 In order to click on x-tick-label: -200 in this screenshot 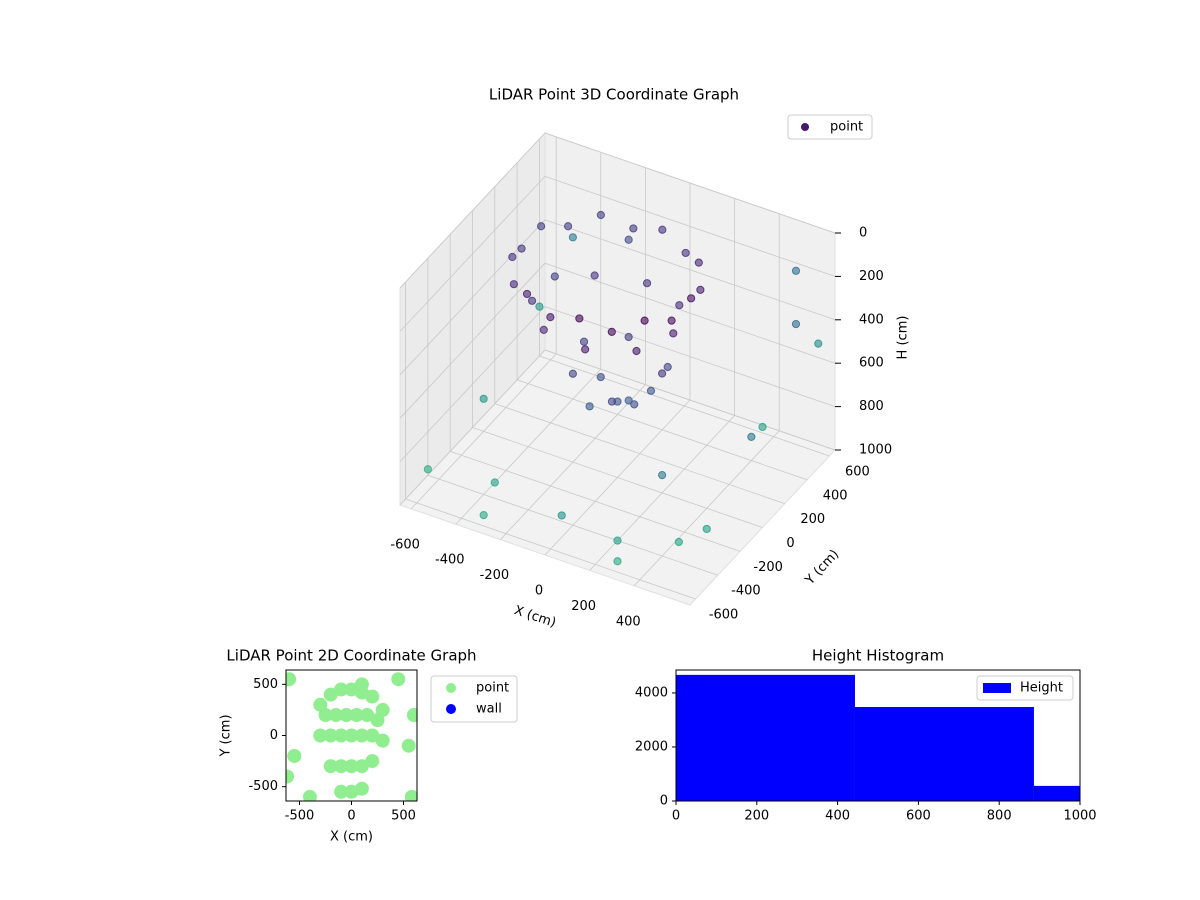, I will do `click(495, 575)`.